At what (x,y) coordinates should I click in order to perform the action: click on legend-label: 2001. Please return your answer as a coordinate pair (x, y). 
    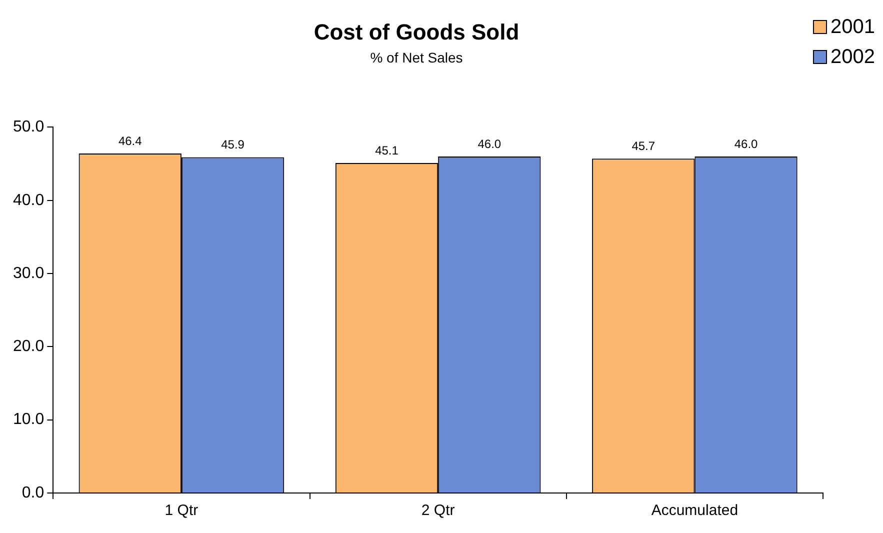
    Looking at the image, I should click on (852, 27).